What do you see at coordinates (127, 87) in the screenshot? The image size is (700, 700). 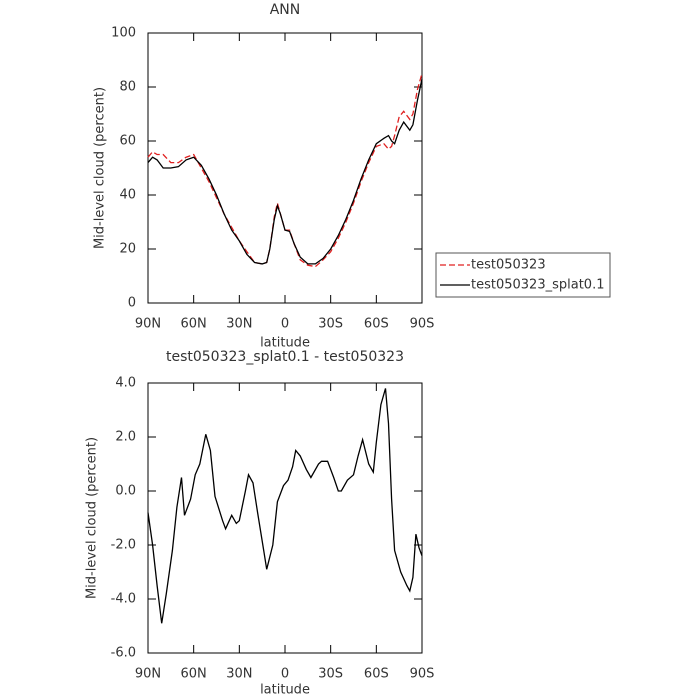 I see `y-tick-label: 80` at bounding box center [127, 87].